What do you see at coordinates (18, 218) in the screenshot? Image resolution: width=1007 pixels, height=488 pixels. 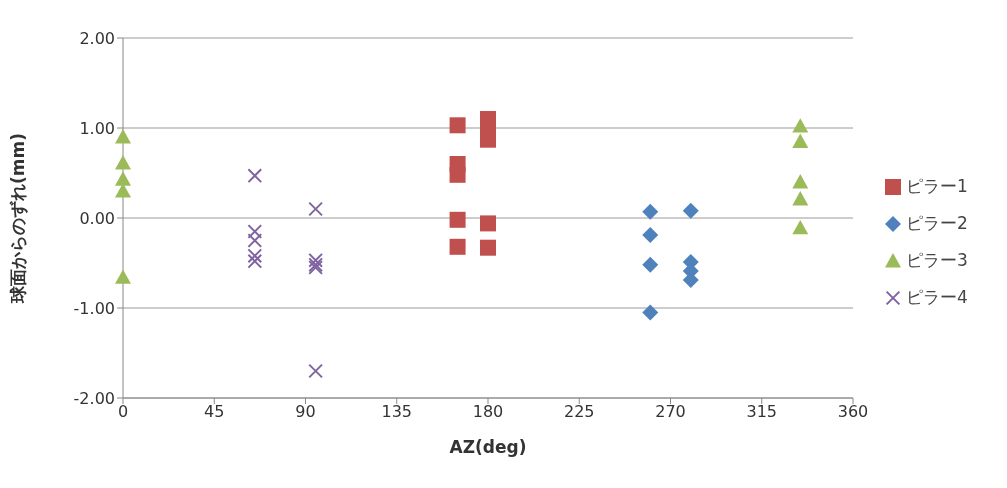 I see `y-axis-title: 球面からのずれ(mm)` at bounding box center [18, 218].